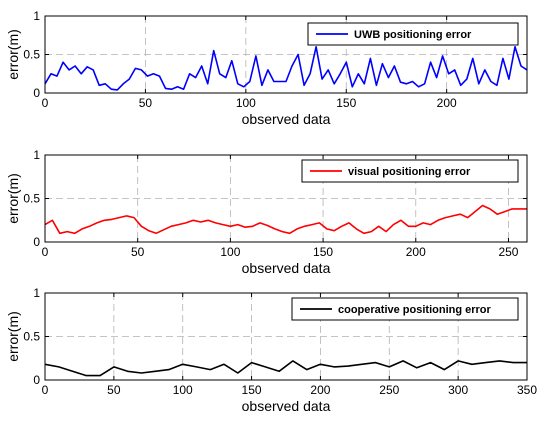 Image resolution: width=550 pixels, height=424 pixels. What do you see at coordinates (415, 310) in the screenshot?
I see `legend-label: cooperative positioning error` at bounding box center [415, 310].